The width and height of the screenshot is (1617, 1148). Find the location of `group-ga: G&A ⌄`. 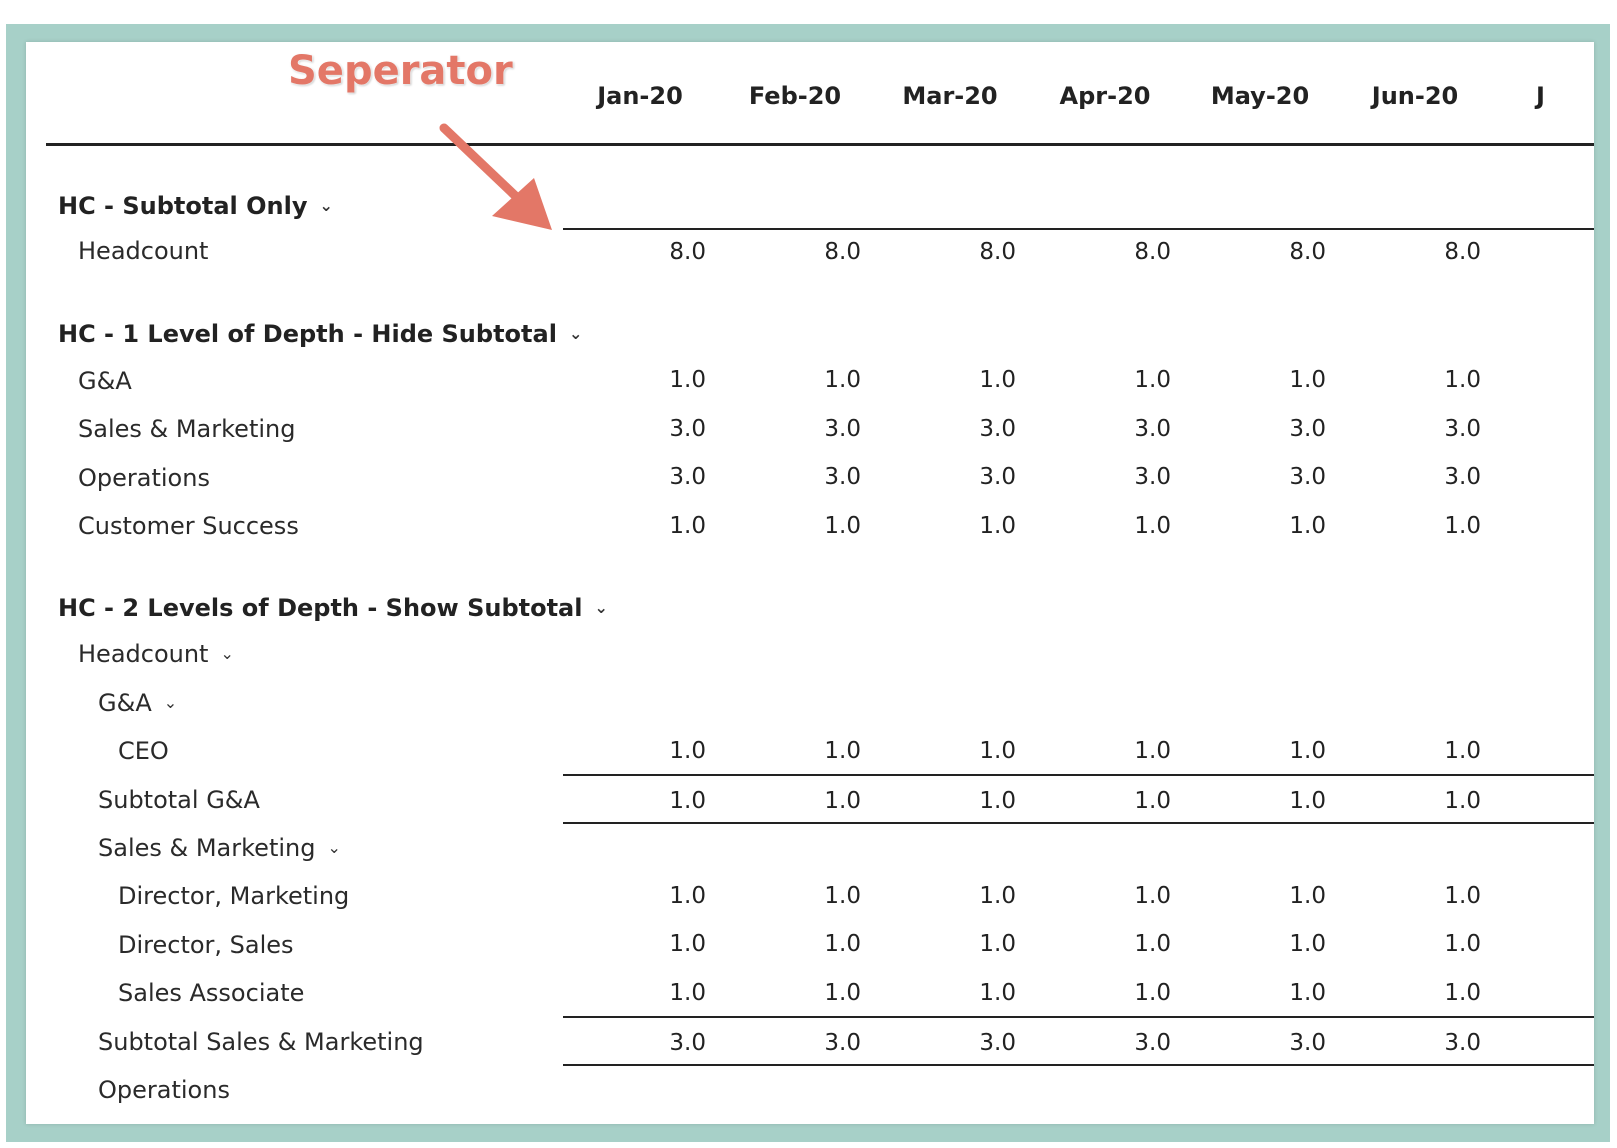

group-ga: G&A ⌄ is located at coordinates (137, 703).